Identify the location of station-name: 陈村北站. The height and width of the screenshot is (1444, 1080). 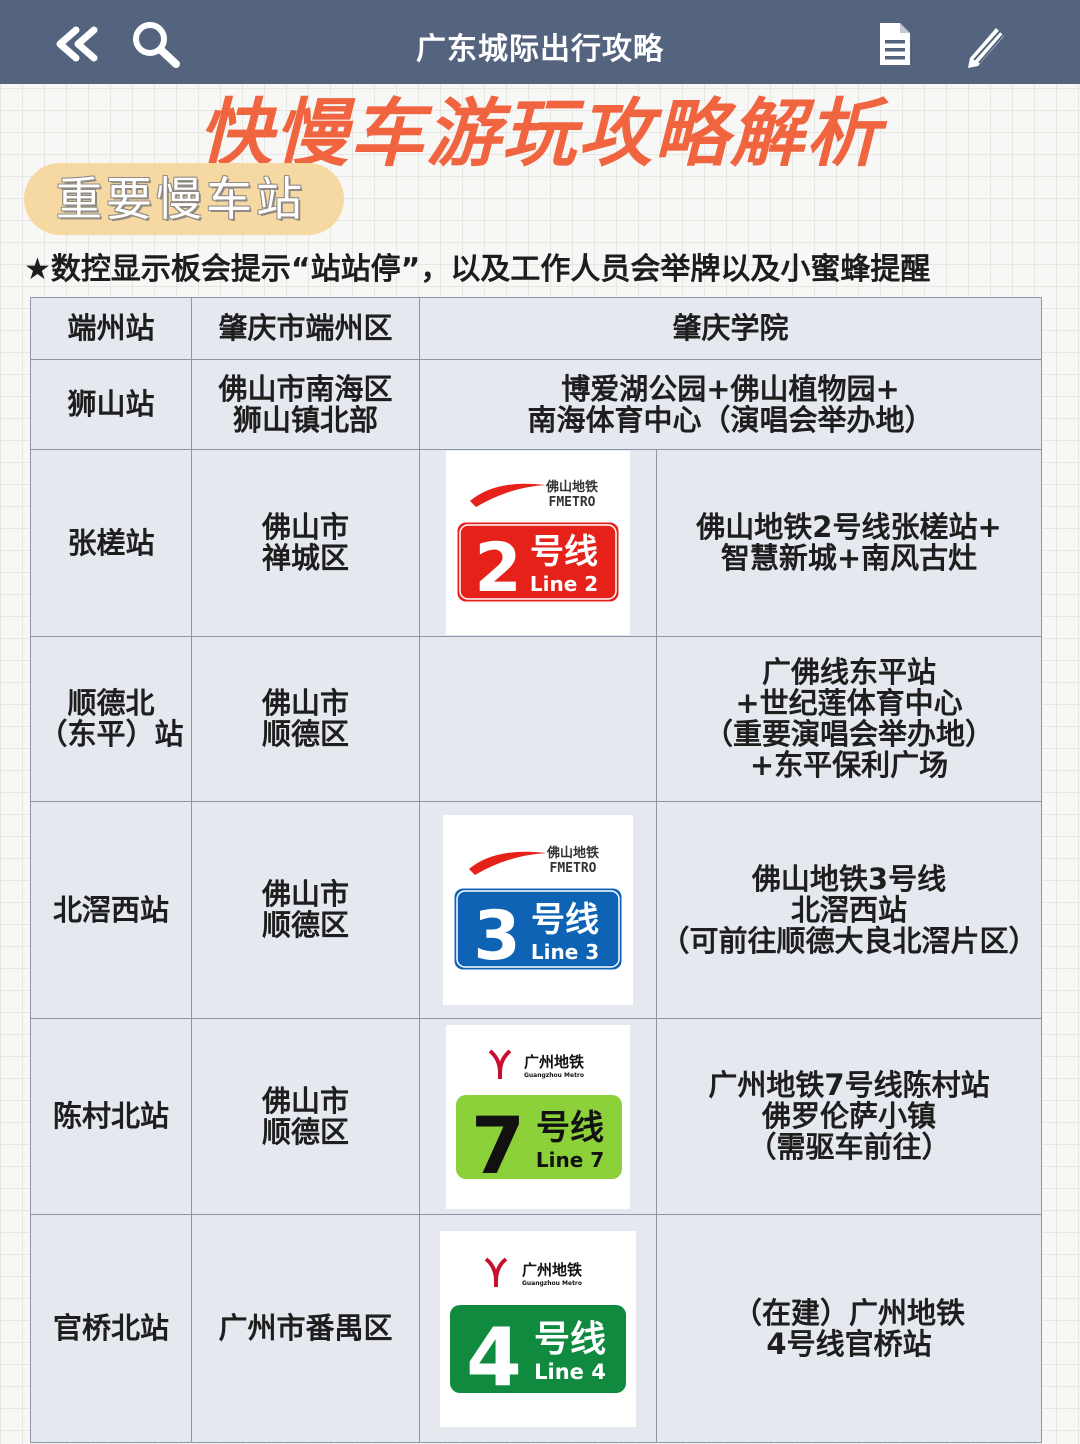
(110, 1116).